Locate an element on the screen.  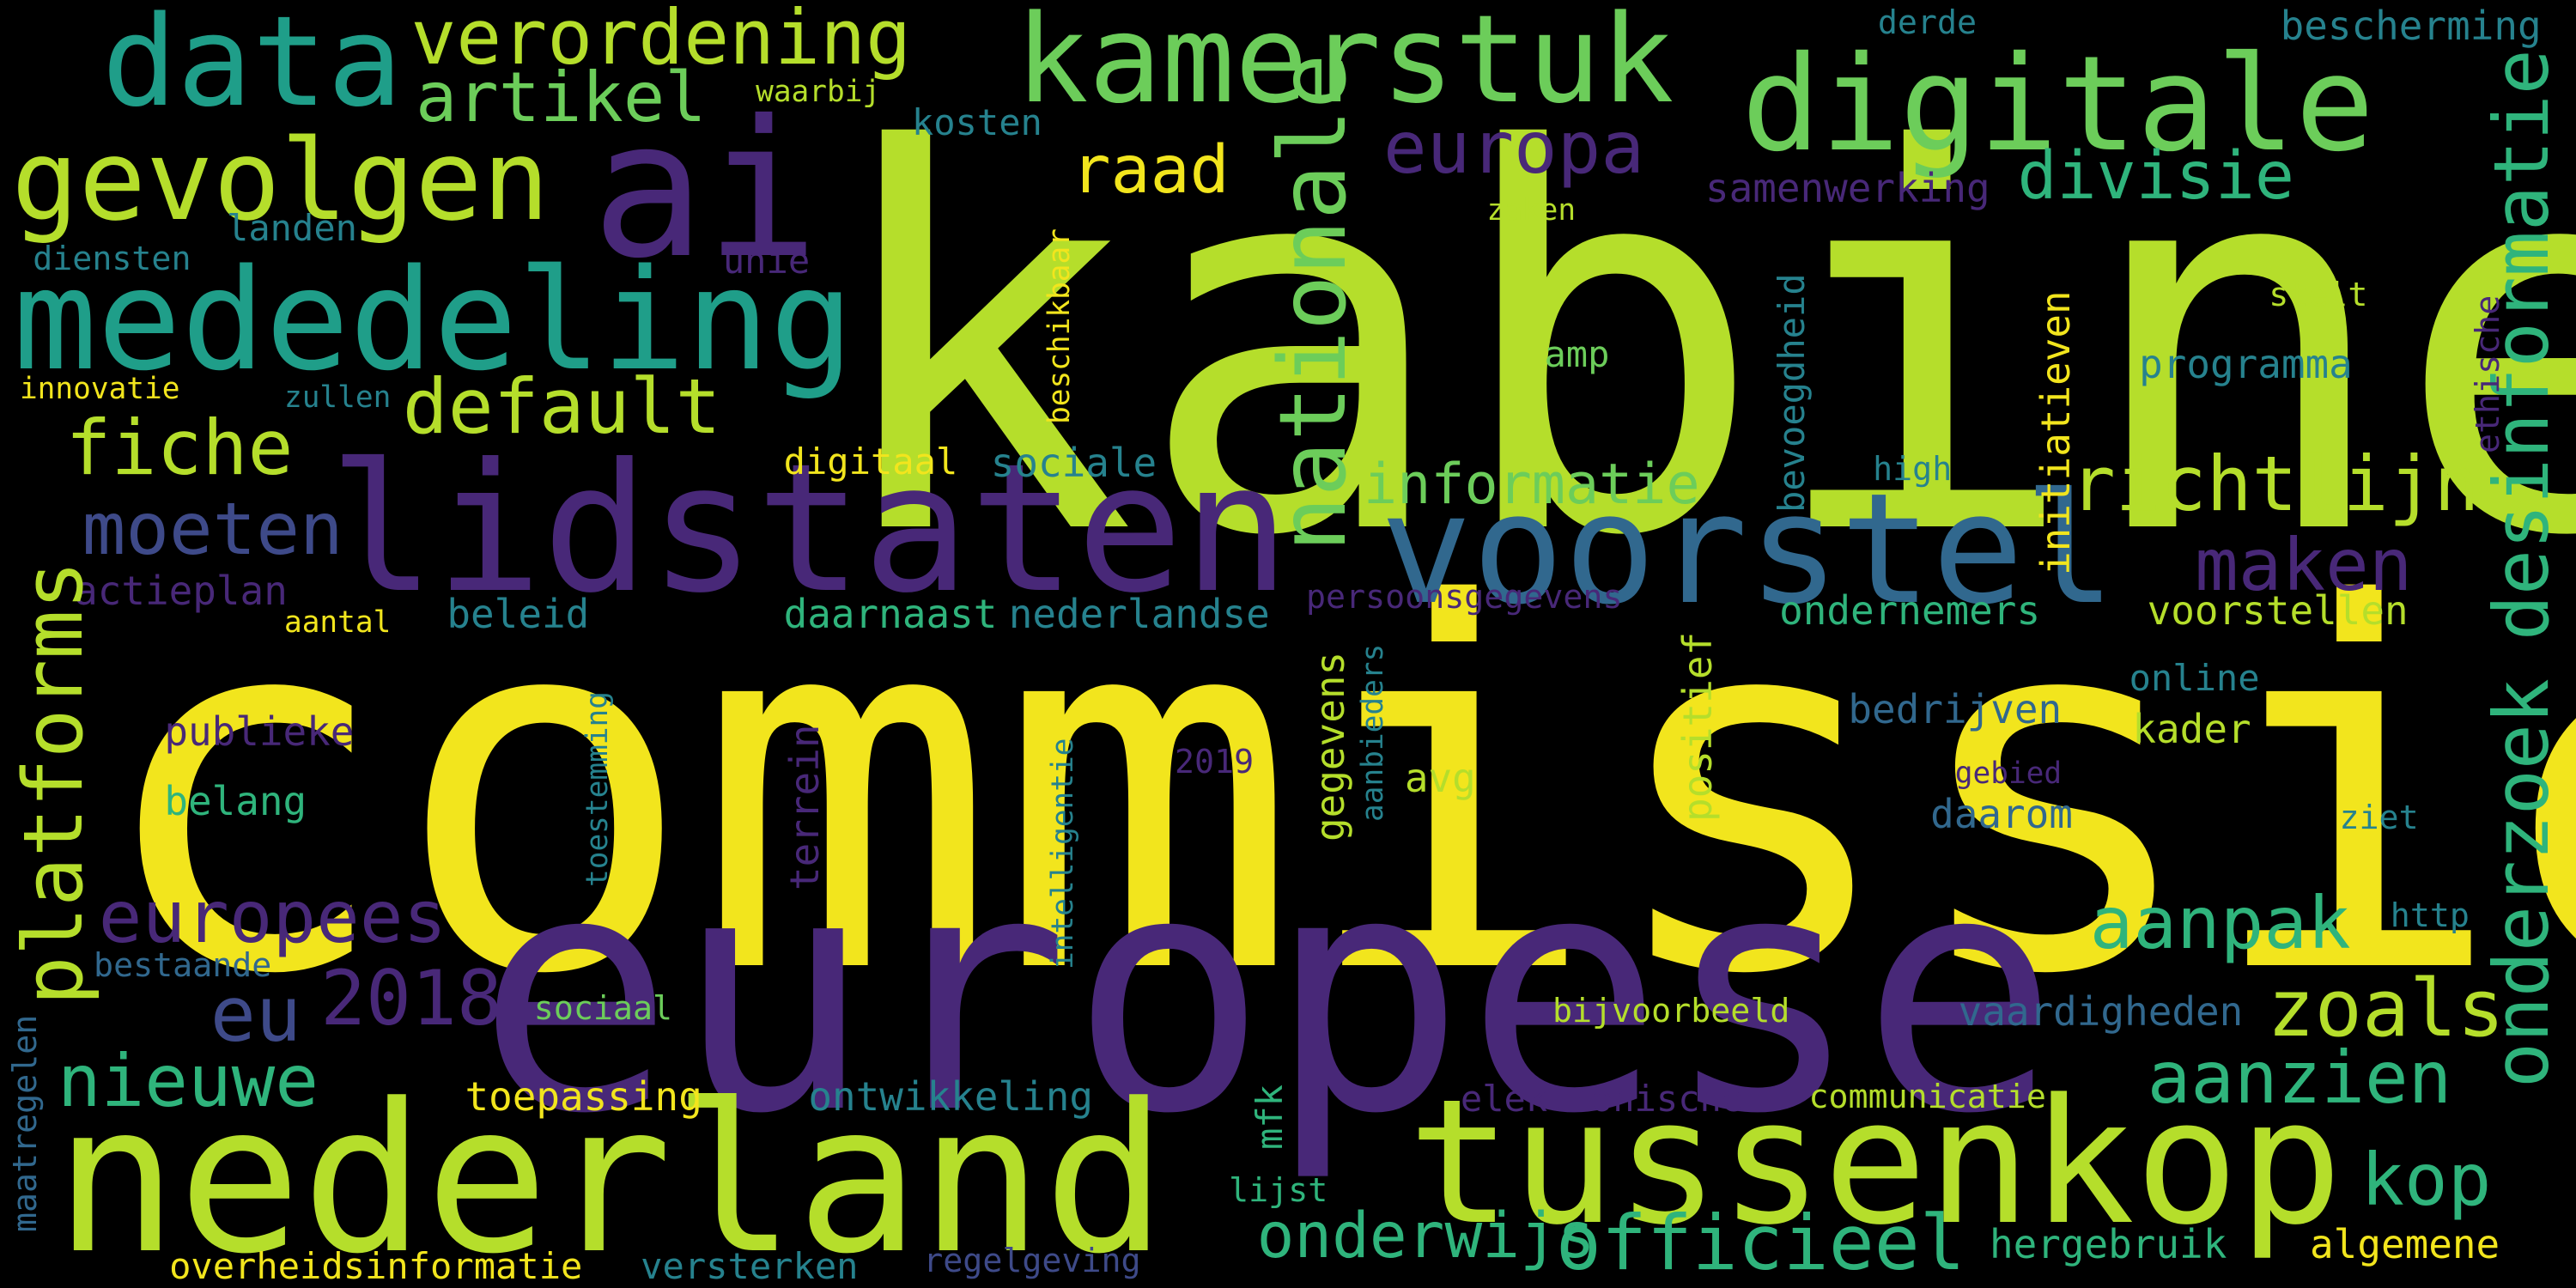
word-mededeling: mededeling is located at coordinates (433, 321).